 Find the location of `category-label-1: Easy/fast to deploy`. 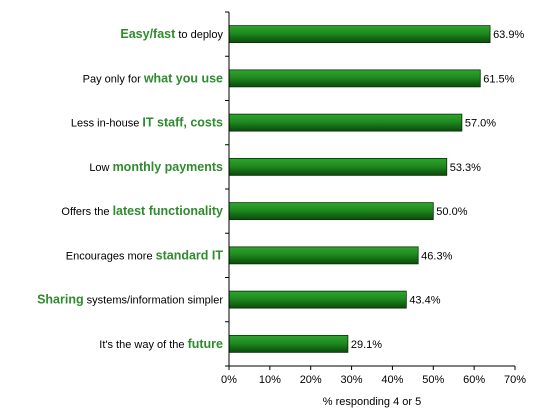

category-label-1: Easy/fast to deploy is located at coordinates (171, 34).